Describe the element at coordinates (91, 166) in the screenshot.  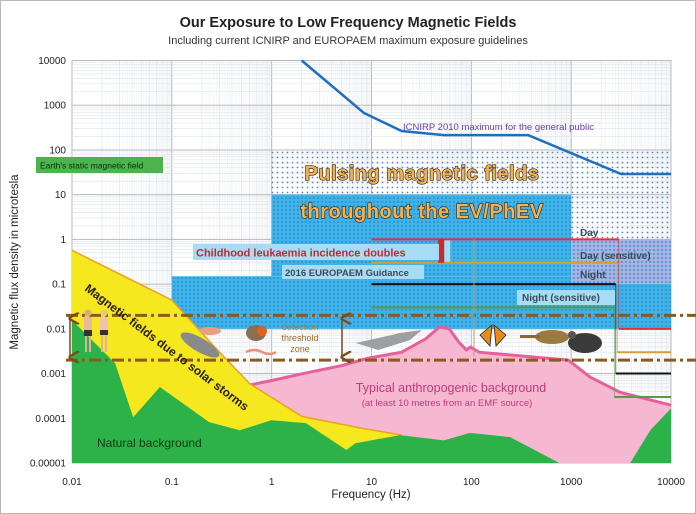
I see `earth-static-label: Earth's static magnetic field` at that location.